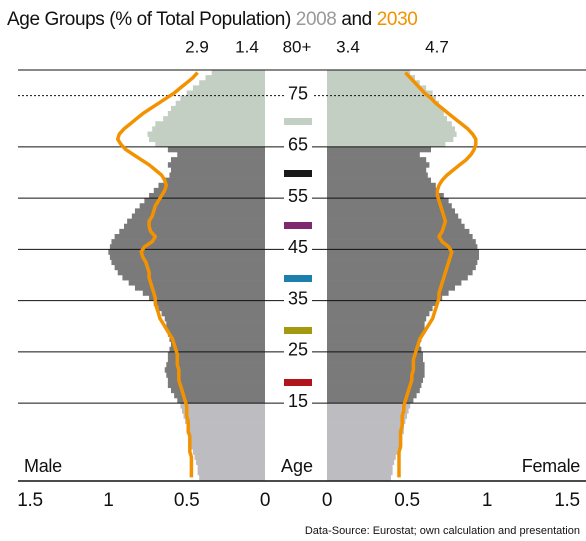  I want to click on line-male-2030, so click(157, 274).